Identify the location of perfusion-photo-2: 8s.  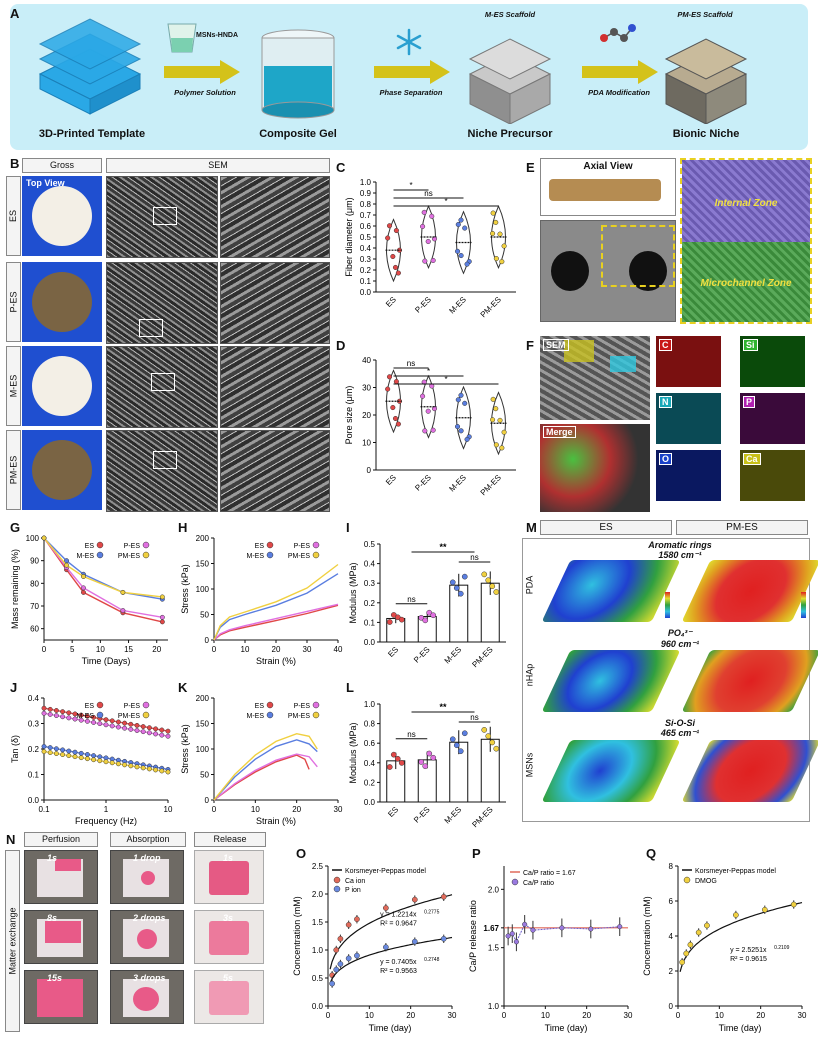
(61, 937).